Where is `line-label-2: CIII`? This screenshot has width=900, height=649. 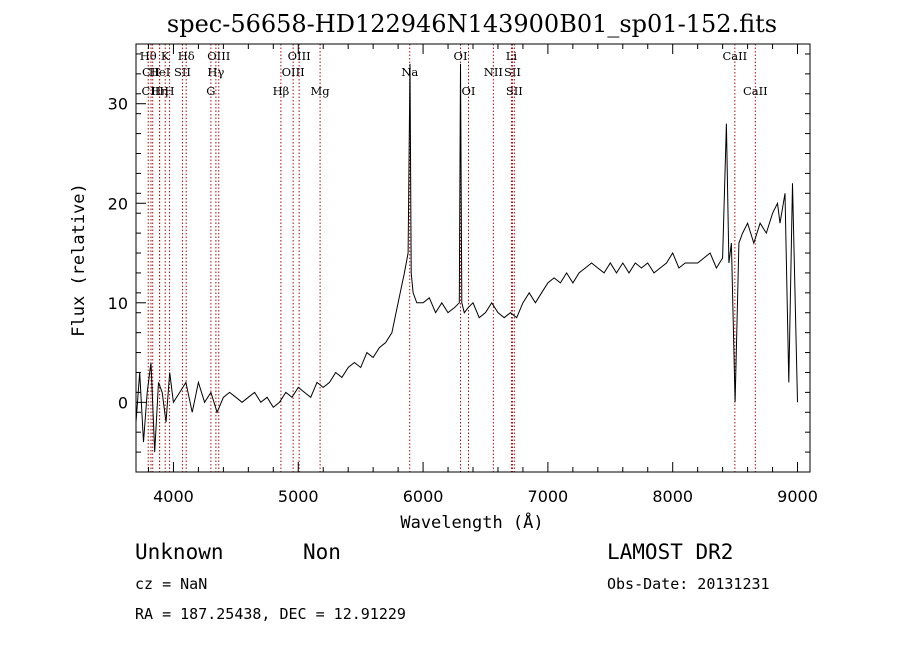
line-label-2: CIII is located at coordinates (153, 91).